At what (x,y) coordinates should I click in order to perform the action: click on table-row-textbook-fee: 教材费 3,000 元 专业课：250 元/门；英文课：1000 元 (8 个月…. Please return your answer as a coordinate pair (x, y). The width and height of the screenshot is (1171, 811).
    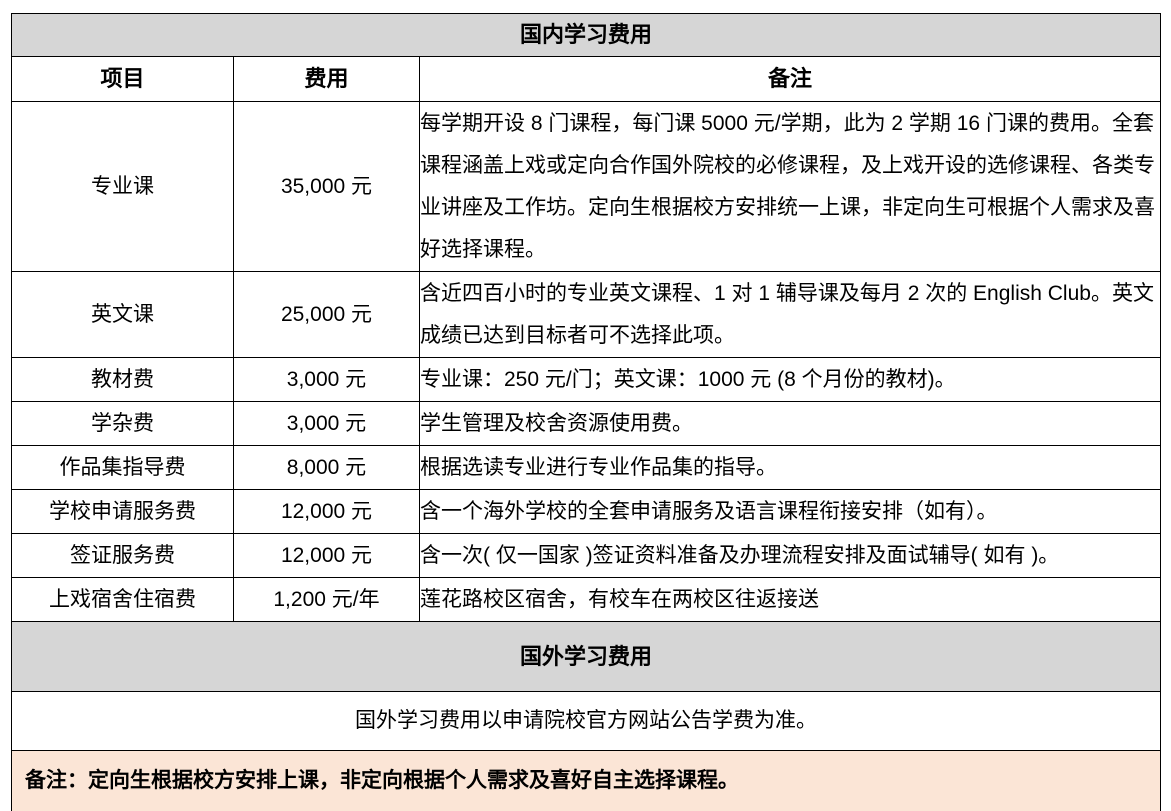
    Looking at the image, I should click on (586, 379).